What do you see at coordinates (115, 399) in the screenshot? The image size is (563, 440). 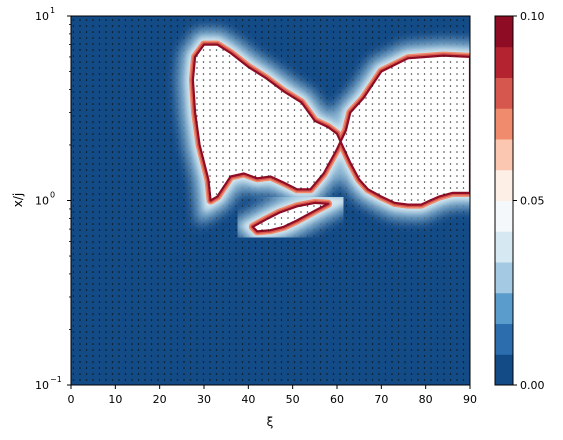 I see `x-tick-label: 10` at bounding box center [115, 399].